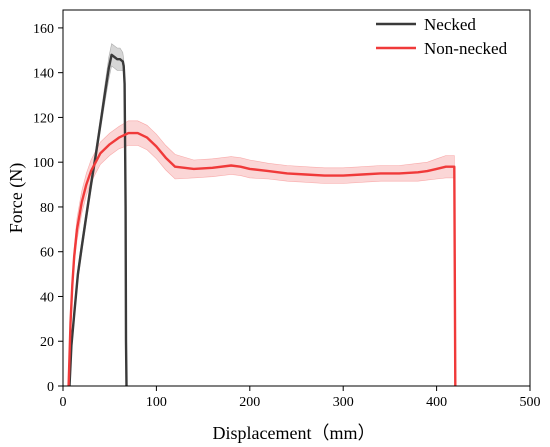 The image size is (550, 447). Describe the element at coordinates (47, 342) in the screenshot. I see `y-tick-label: 20` at that location.